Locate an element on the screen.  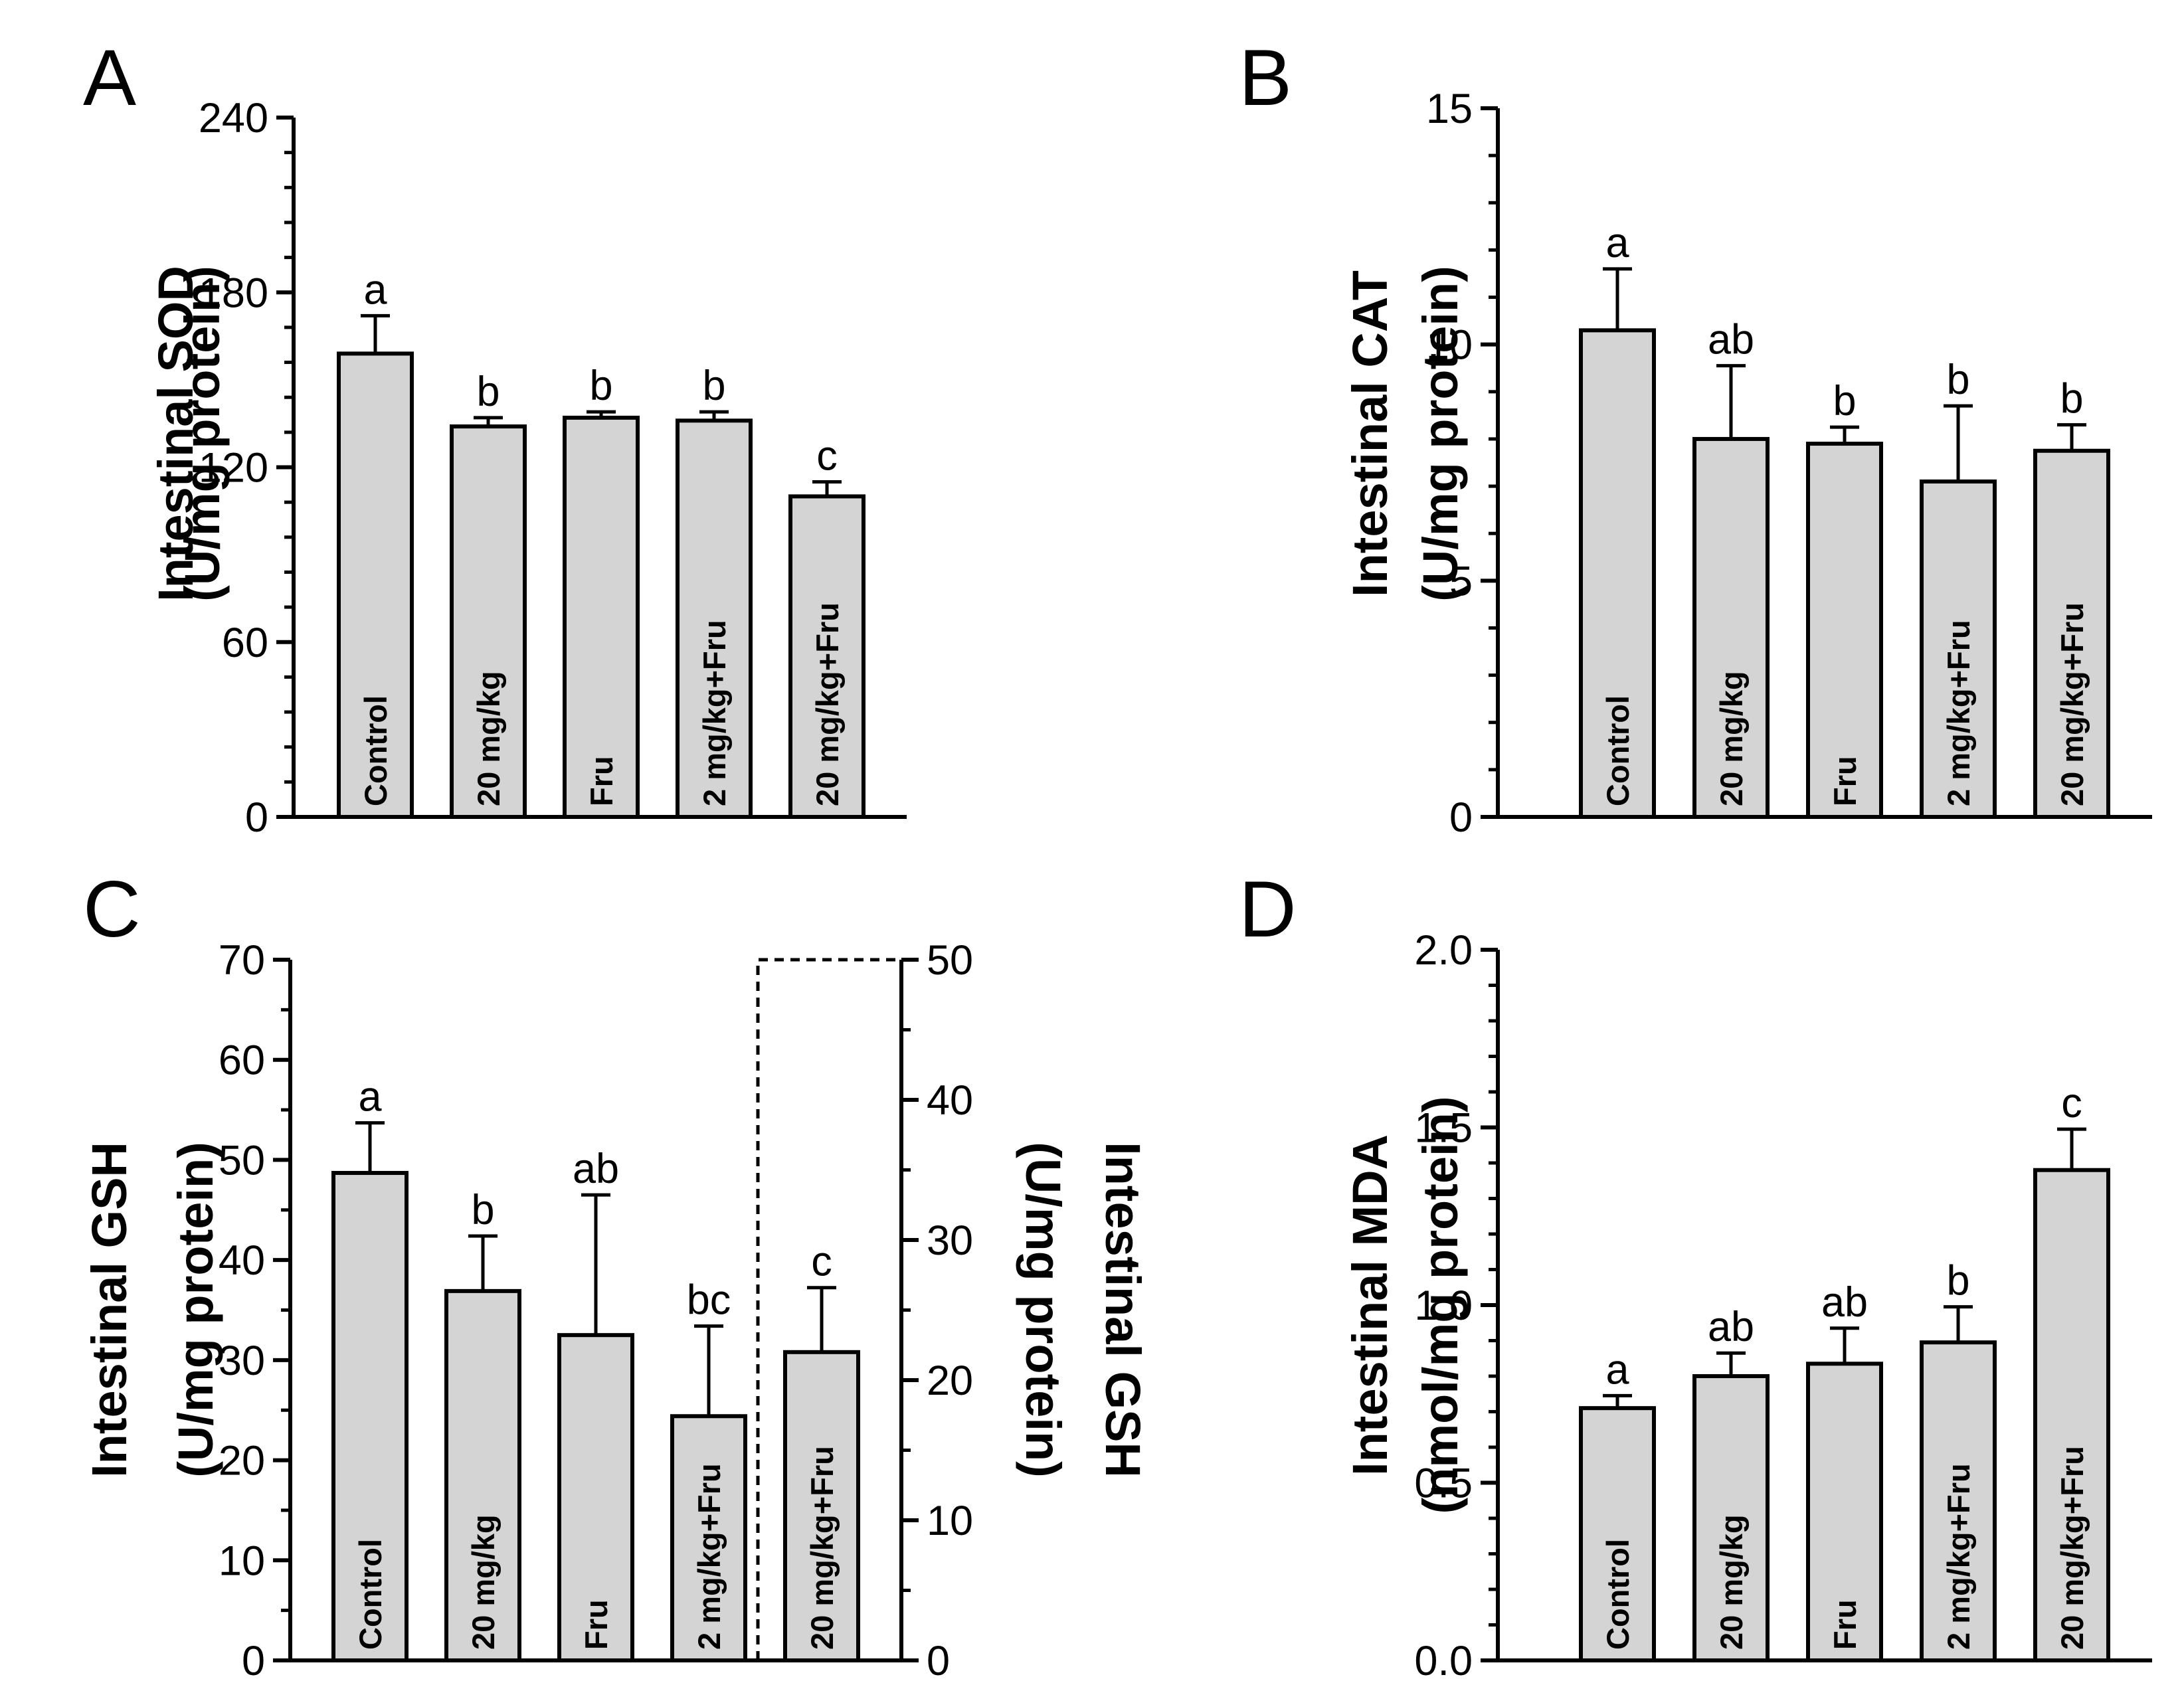
y-axis-title-line1: Intestinal GSH is located at coordinates (109, 1310).